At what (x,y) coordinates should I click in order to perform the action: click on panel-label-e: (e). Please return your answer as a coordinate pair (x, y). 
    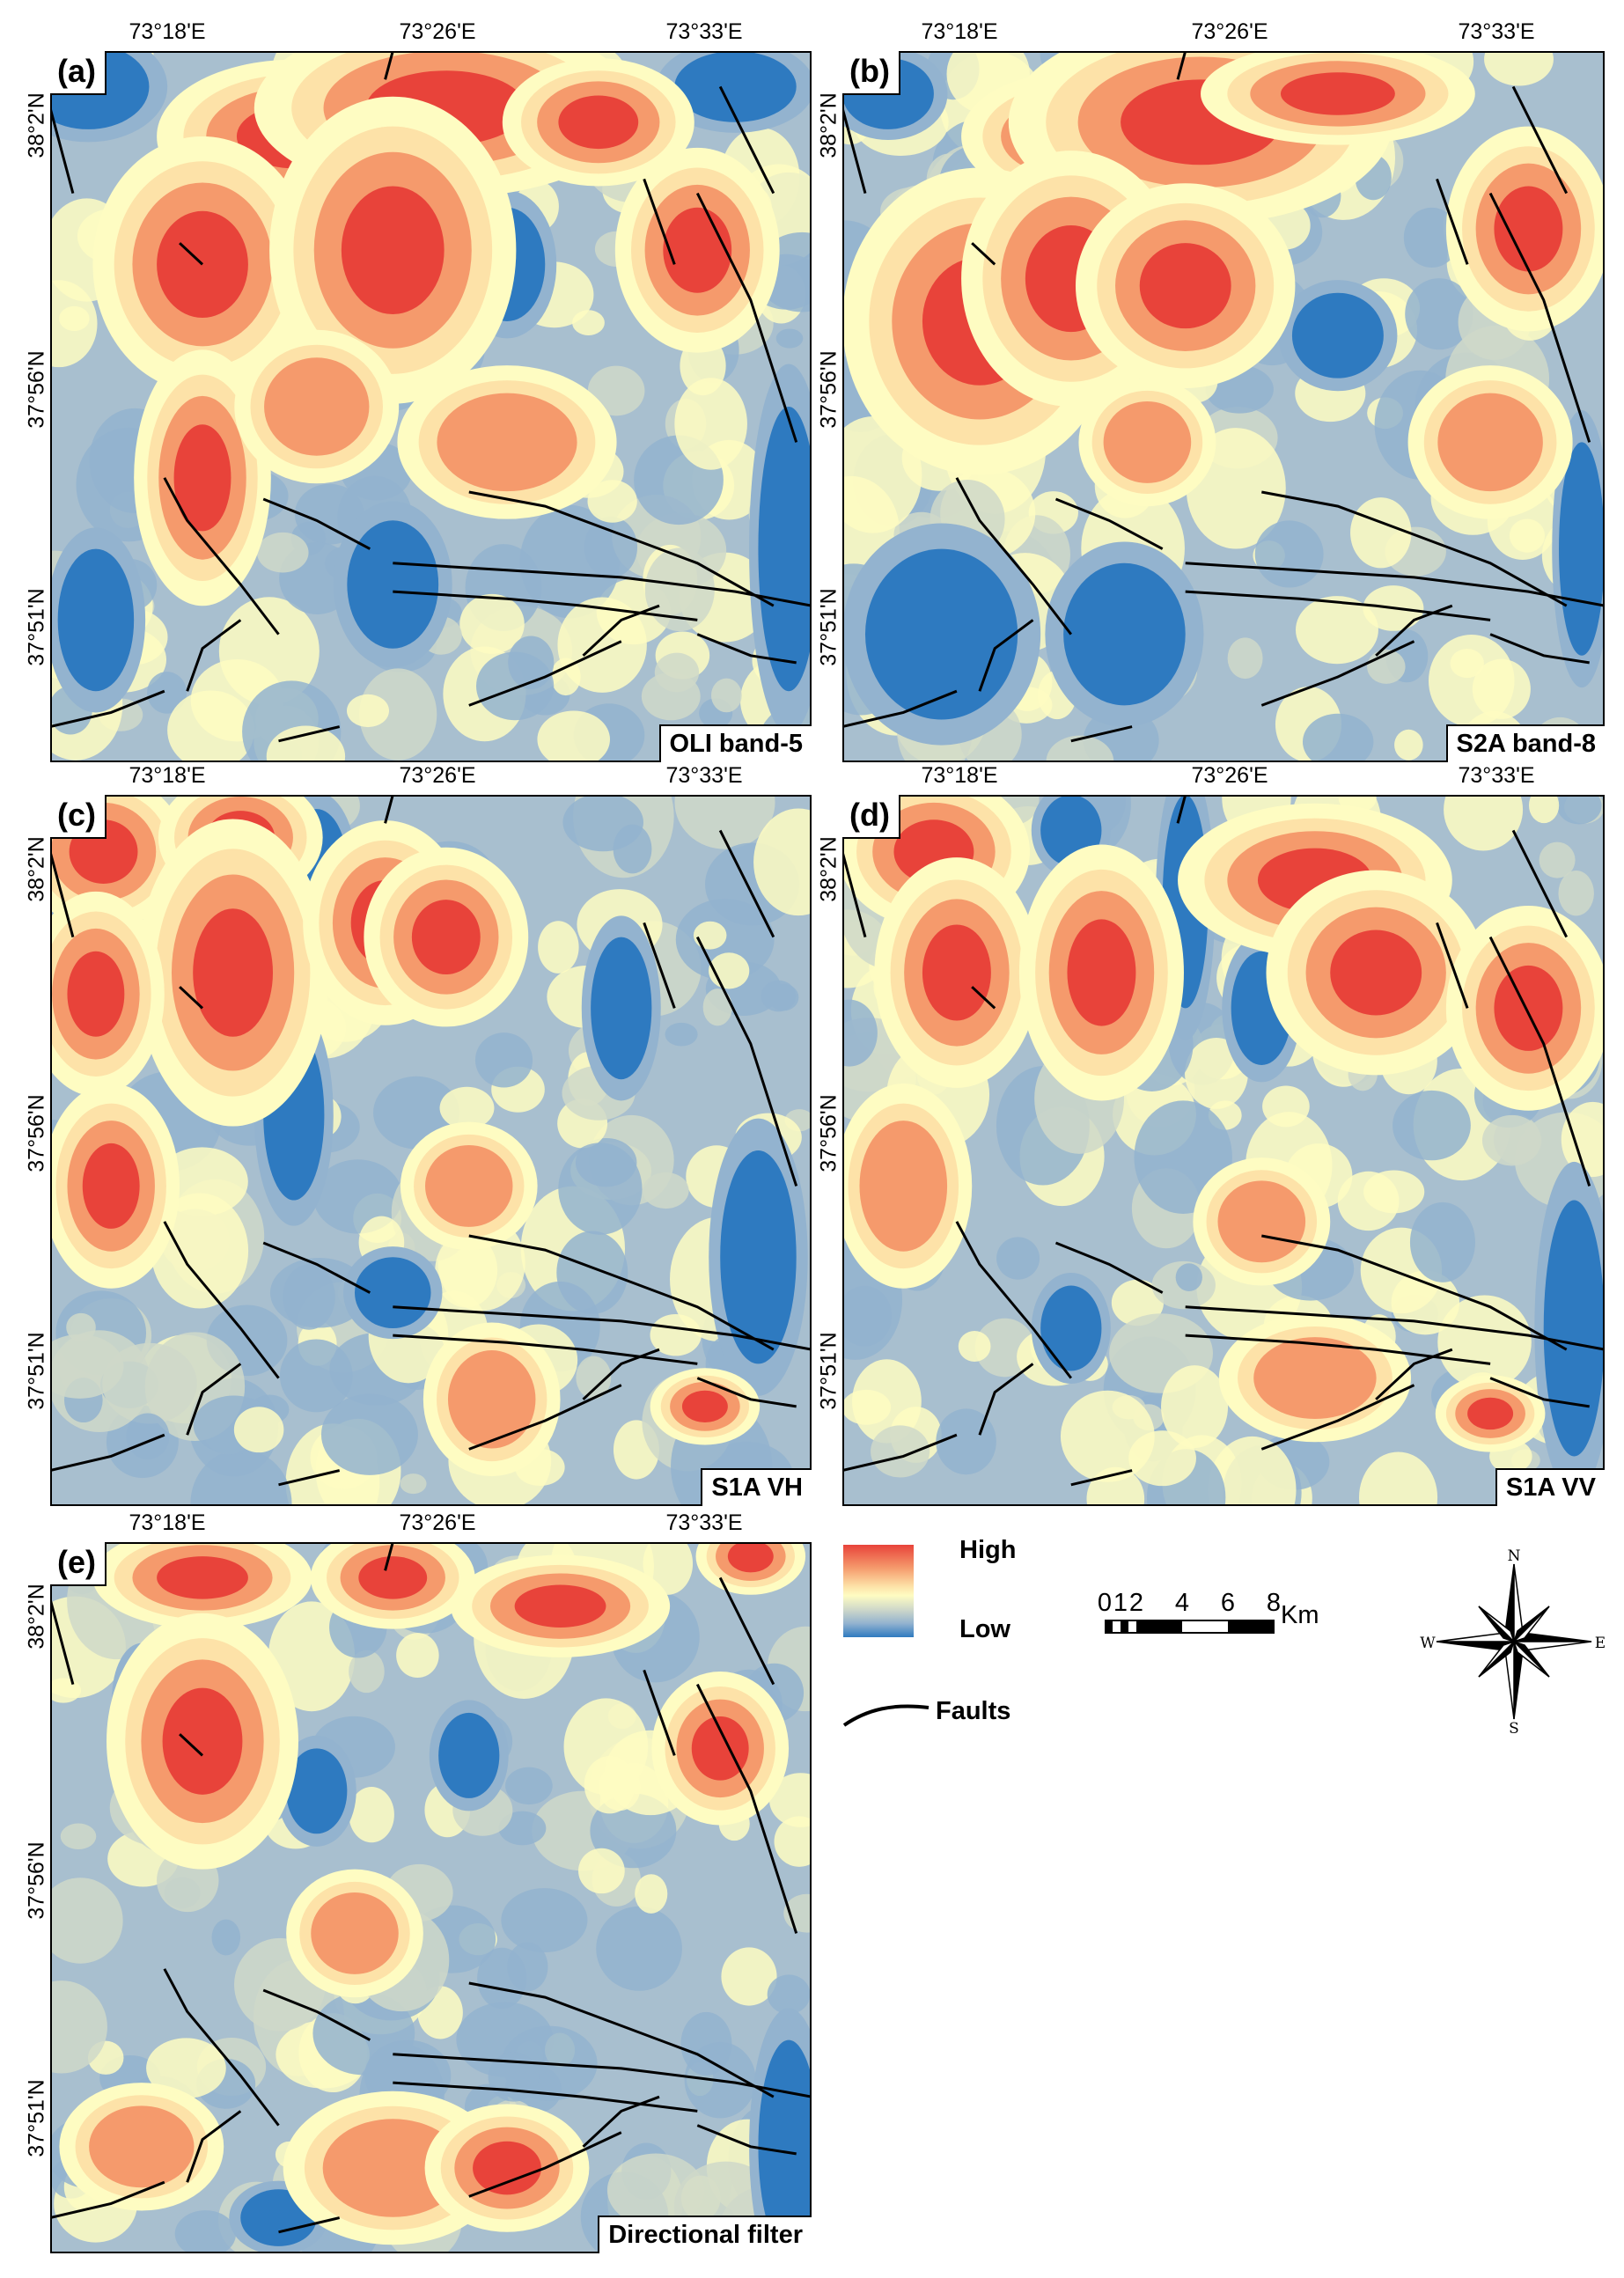
    Looking at the image, I should click on (78, 1564).